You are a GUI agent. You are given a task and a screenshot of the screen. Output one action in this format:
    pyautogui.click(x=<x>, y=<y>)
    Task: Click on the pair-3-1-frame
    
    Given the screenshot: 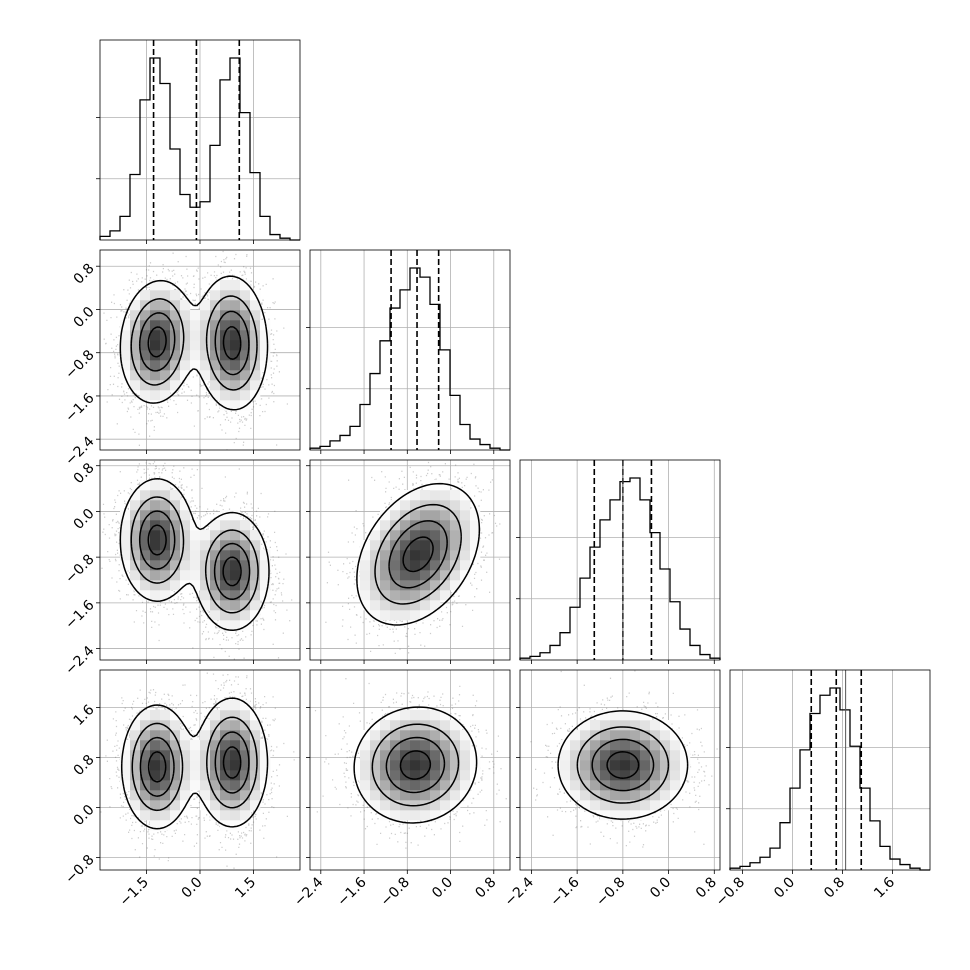 What is the action you would take?
    pyautogui.click(x=410, y=770)
    